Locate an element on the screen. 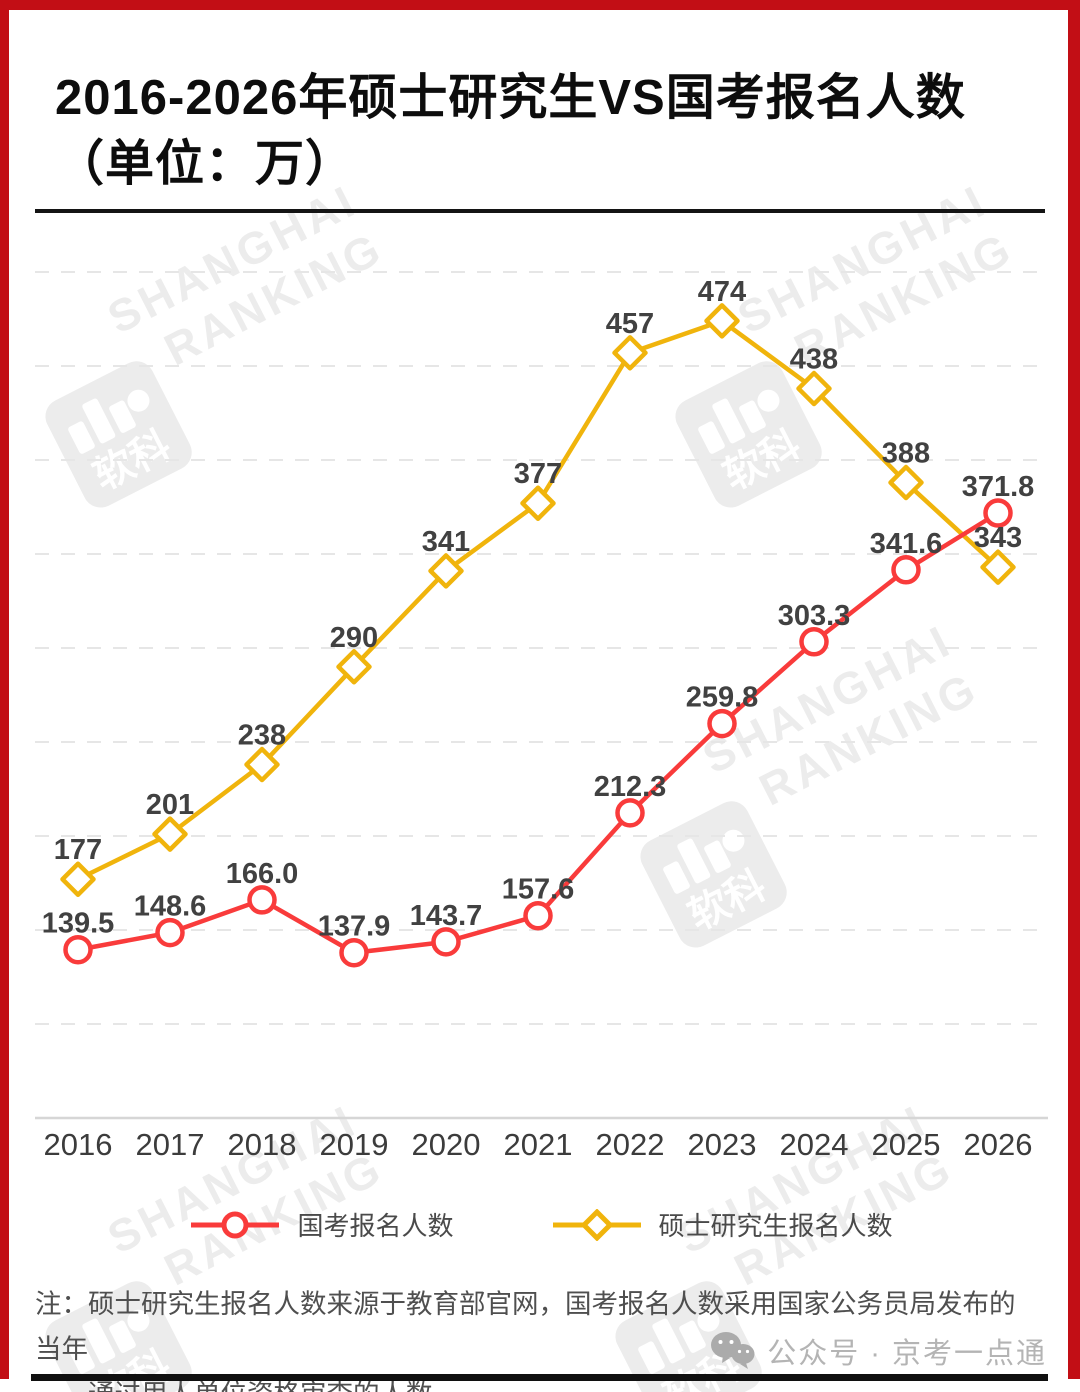 This screenshot has width=1080, height=1392. data-label-shuoshi-2020: 341 is located at coordinates (446, 542).